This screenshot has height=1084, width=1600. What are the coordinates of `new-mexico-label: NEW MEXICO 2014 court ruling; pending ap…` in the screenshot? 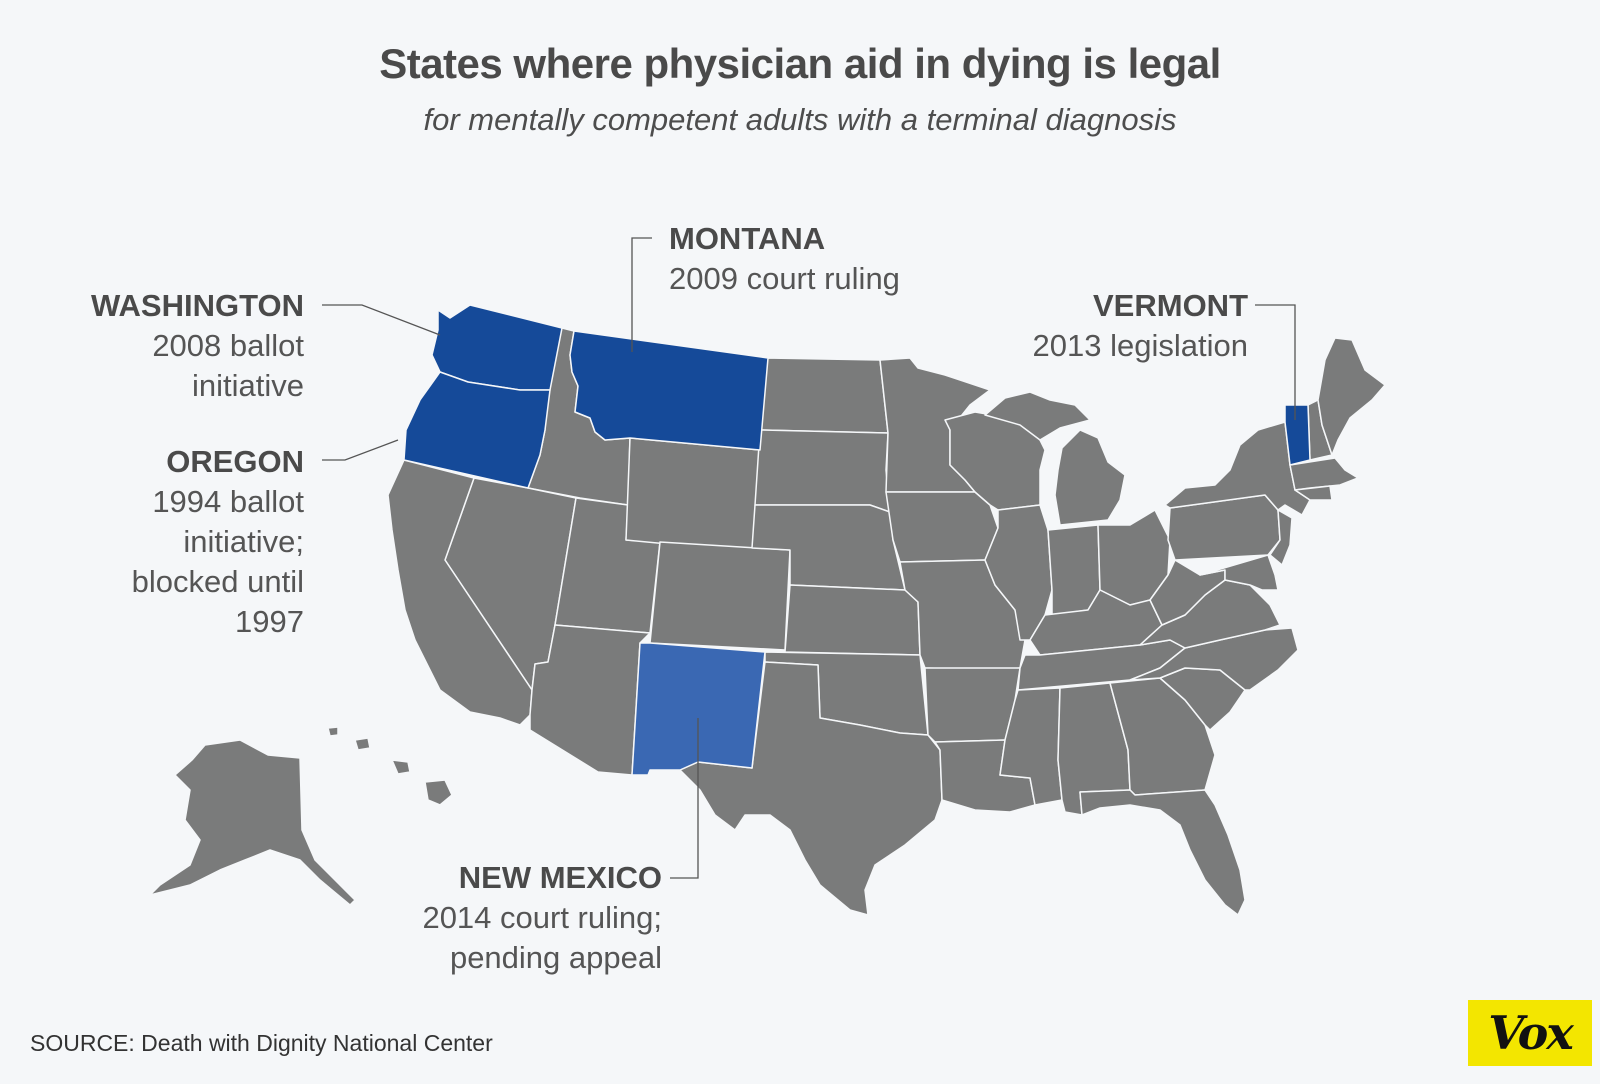 It's located at (542, 917).